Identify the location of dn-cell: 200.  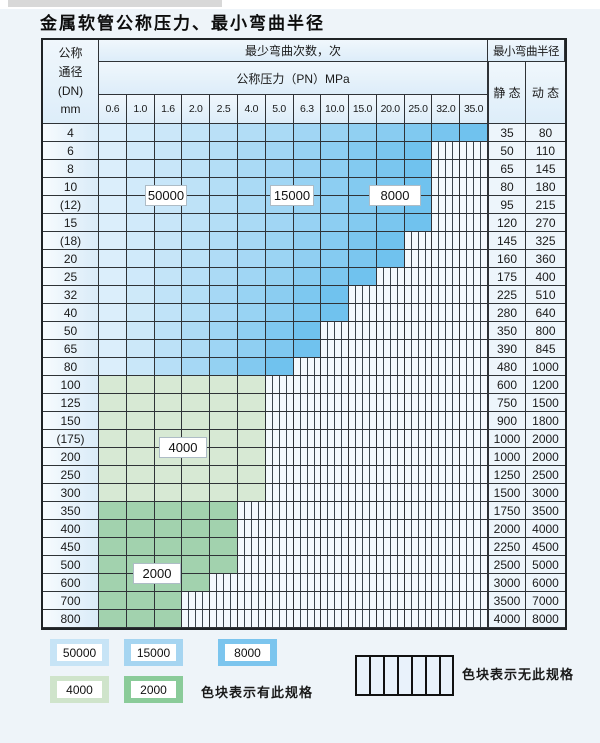
(71, 457).